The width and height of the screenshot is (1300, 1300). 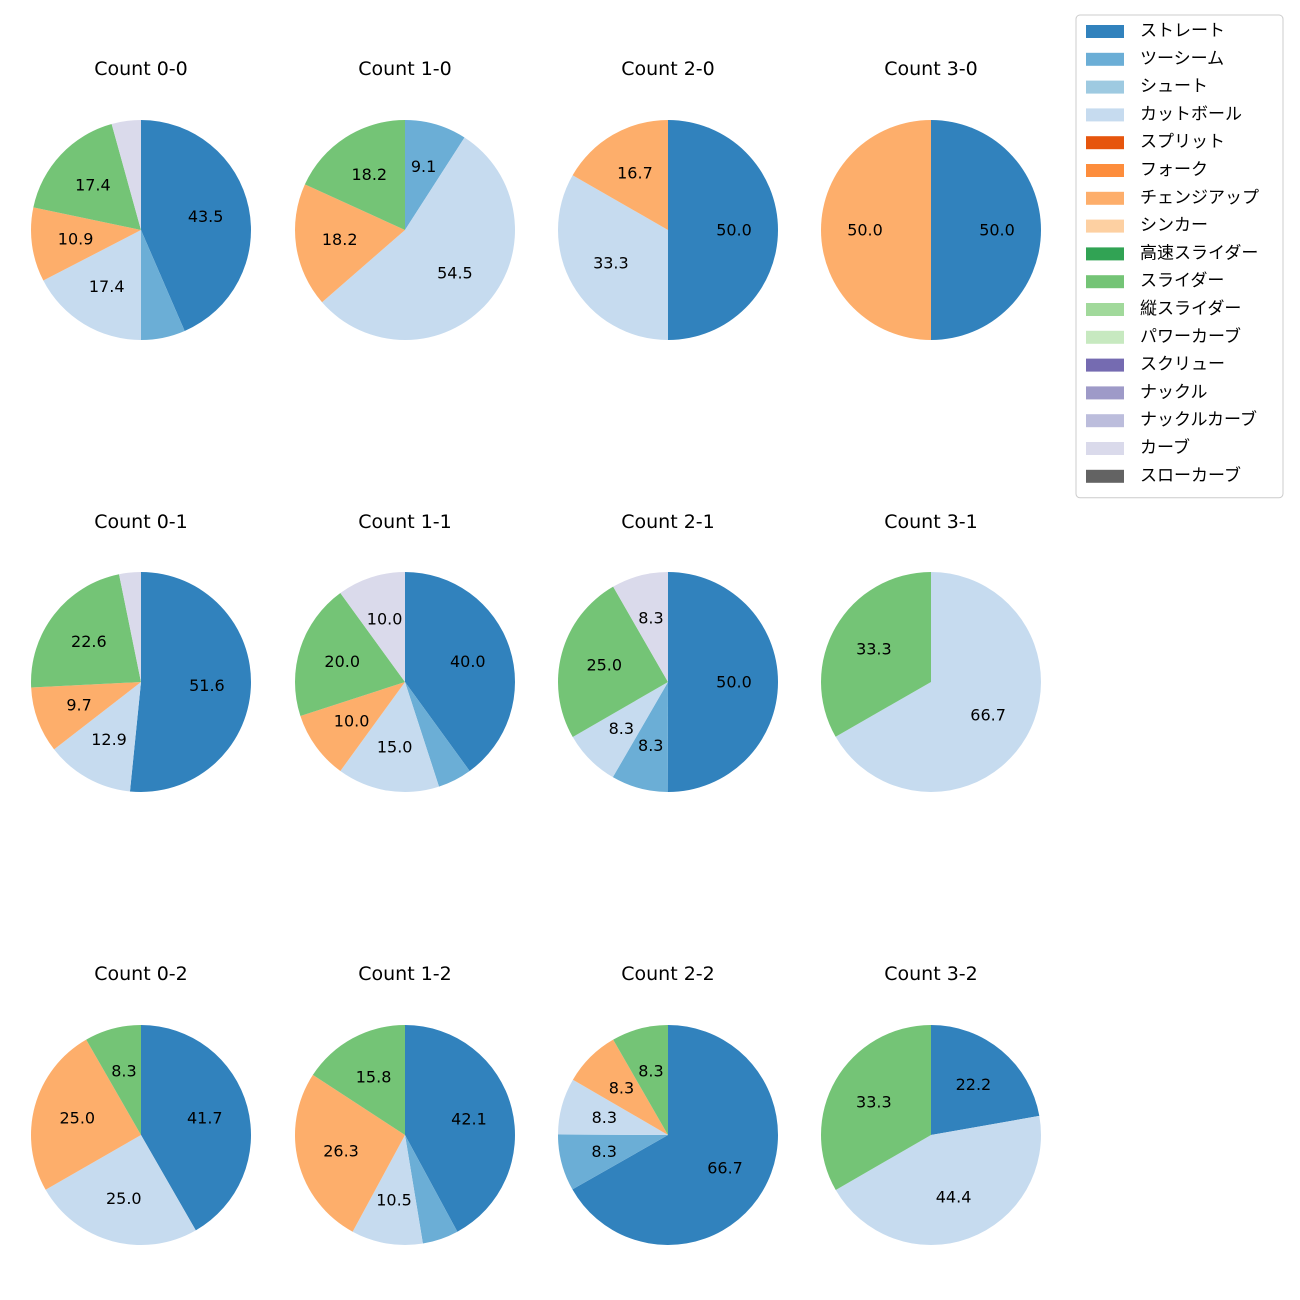 I want to click on legend-item: ストレート, so click(x=1155, y=31).